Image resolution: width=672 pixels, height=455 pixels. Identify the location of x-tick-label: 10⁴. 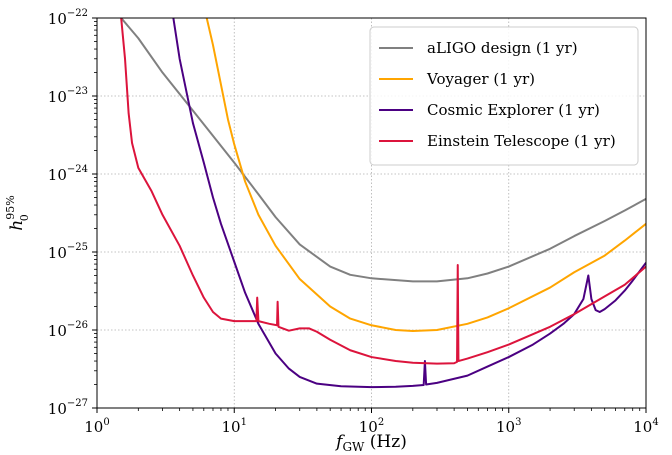
(645, 426).